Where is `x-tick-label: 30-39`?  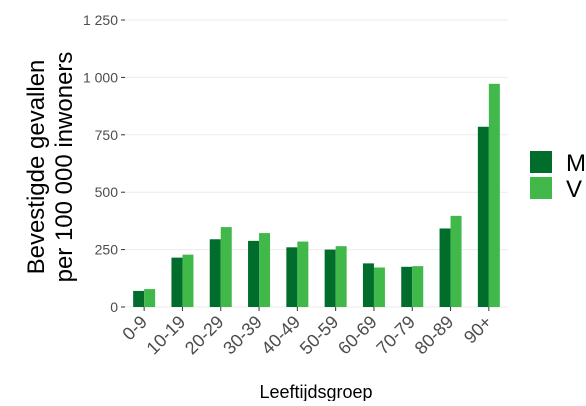 x-tick-label: 30-39 is located at coordinates (242, 335).